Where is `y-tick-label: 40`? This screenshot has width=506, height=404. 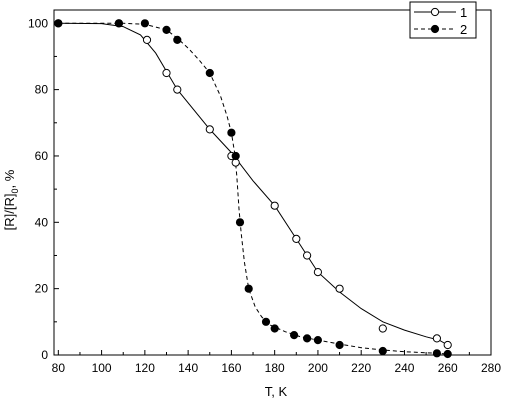
y-tick-label: 40 is located at coordinates (42, 222).